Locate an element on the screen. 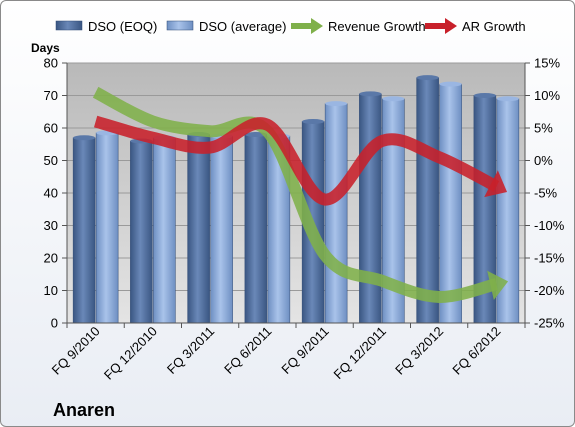  right-tick-label: 0% is located at coordinates (543, 160).